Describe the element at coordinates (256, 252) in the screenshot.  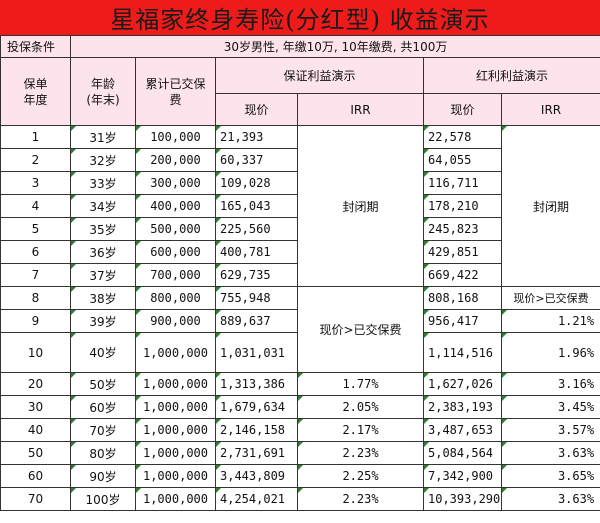
I see `cell-guaranteed-cash: 400,781` at that location.